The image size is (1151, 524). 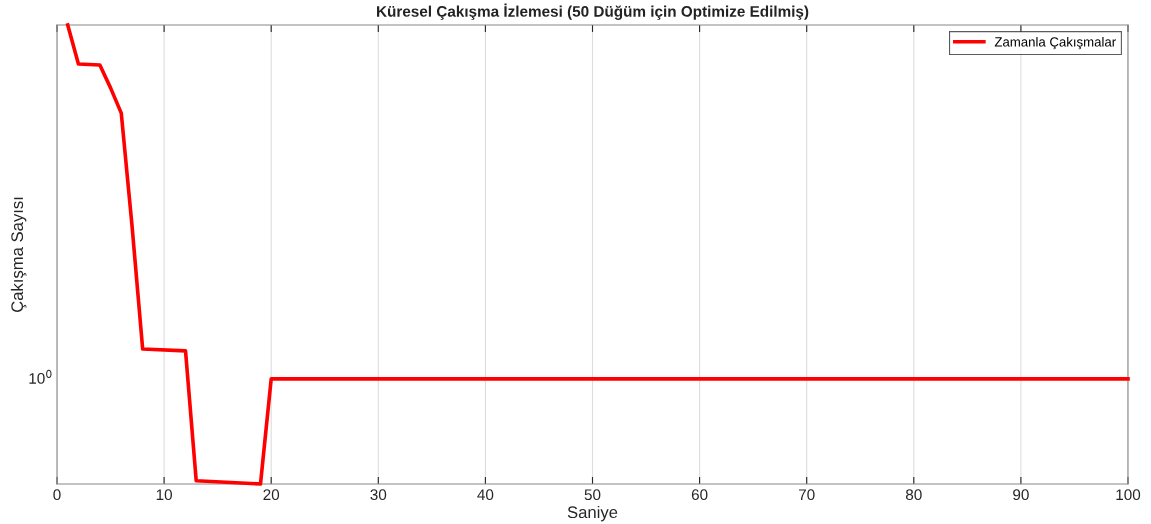 I want to click on x-tick-label: 10, so click(x=164, y=495).